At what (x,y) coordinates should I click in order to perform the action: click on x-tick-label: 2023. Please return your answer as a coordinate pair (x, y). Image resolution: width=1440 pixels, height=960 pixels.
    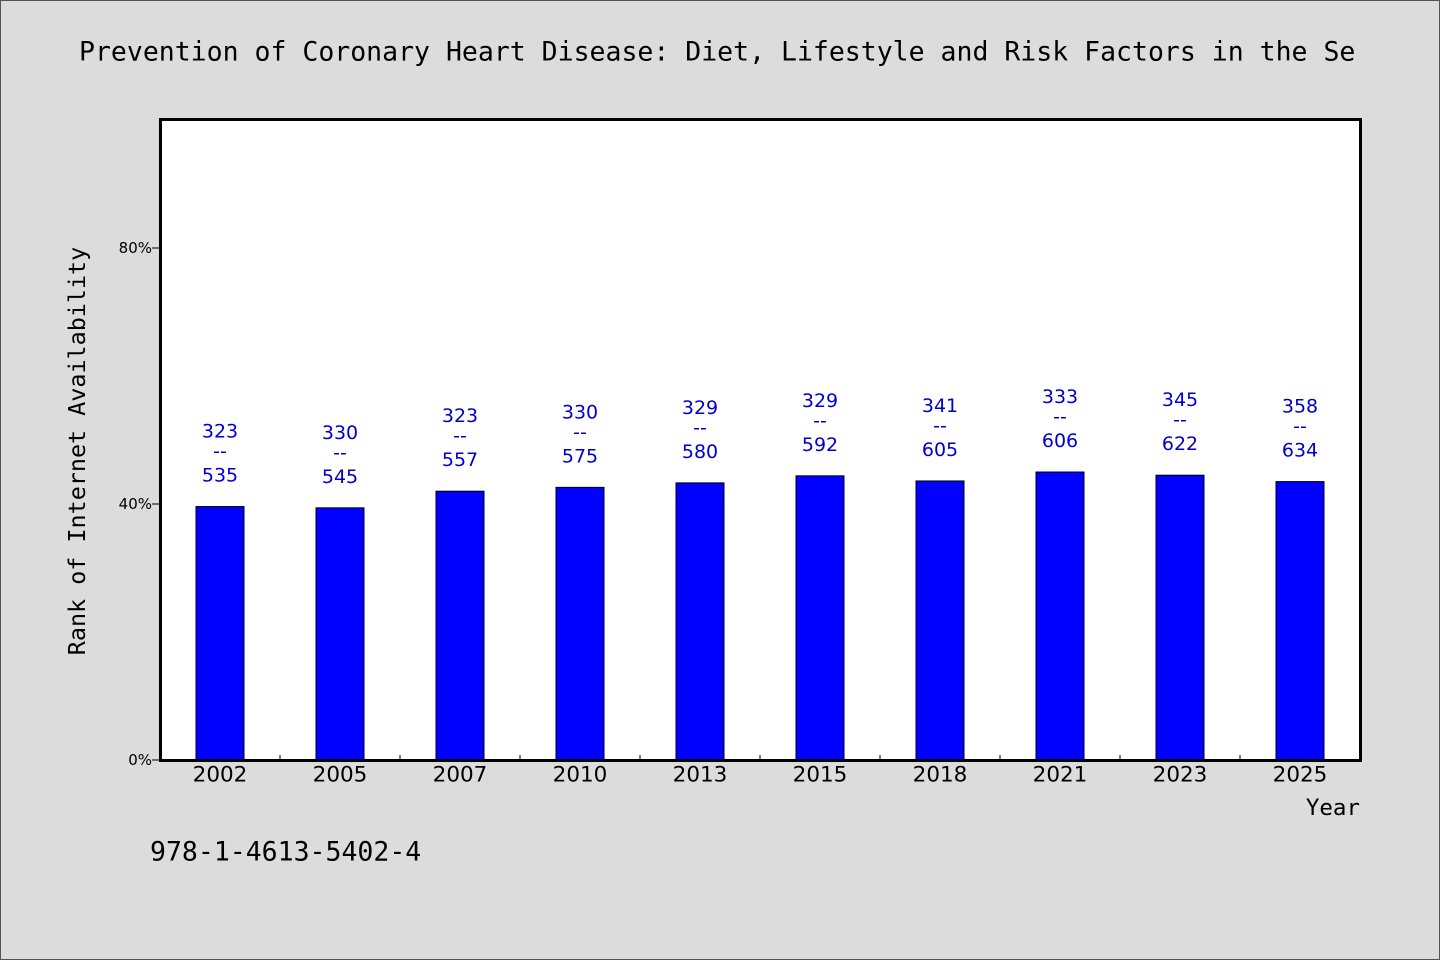
    Looking at the image, I should click on (1180, 775).